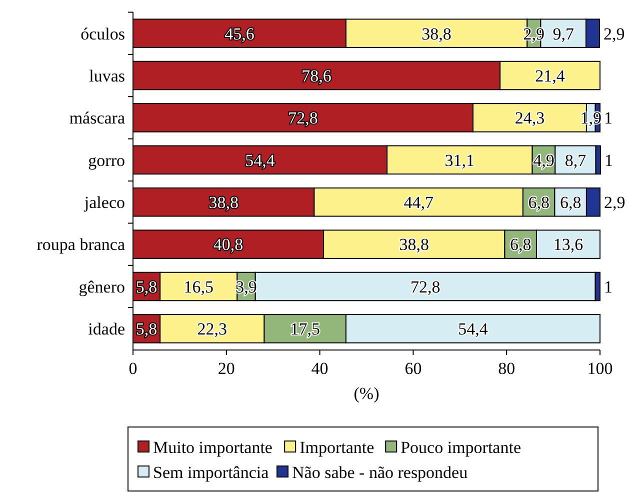  Describe the element at coordinates (133, 368) in the screenshot. I see `x-tick-label: 0` at that location.